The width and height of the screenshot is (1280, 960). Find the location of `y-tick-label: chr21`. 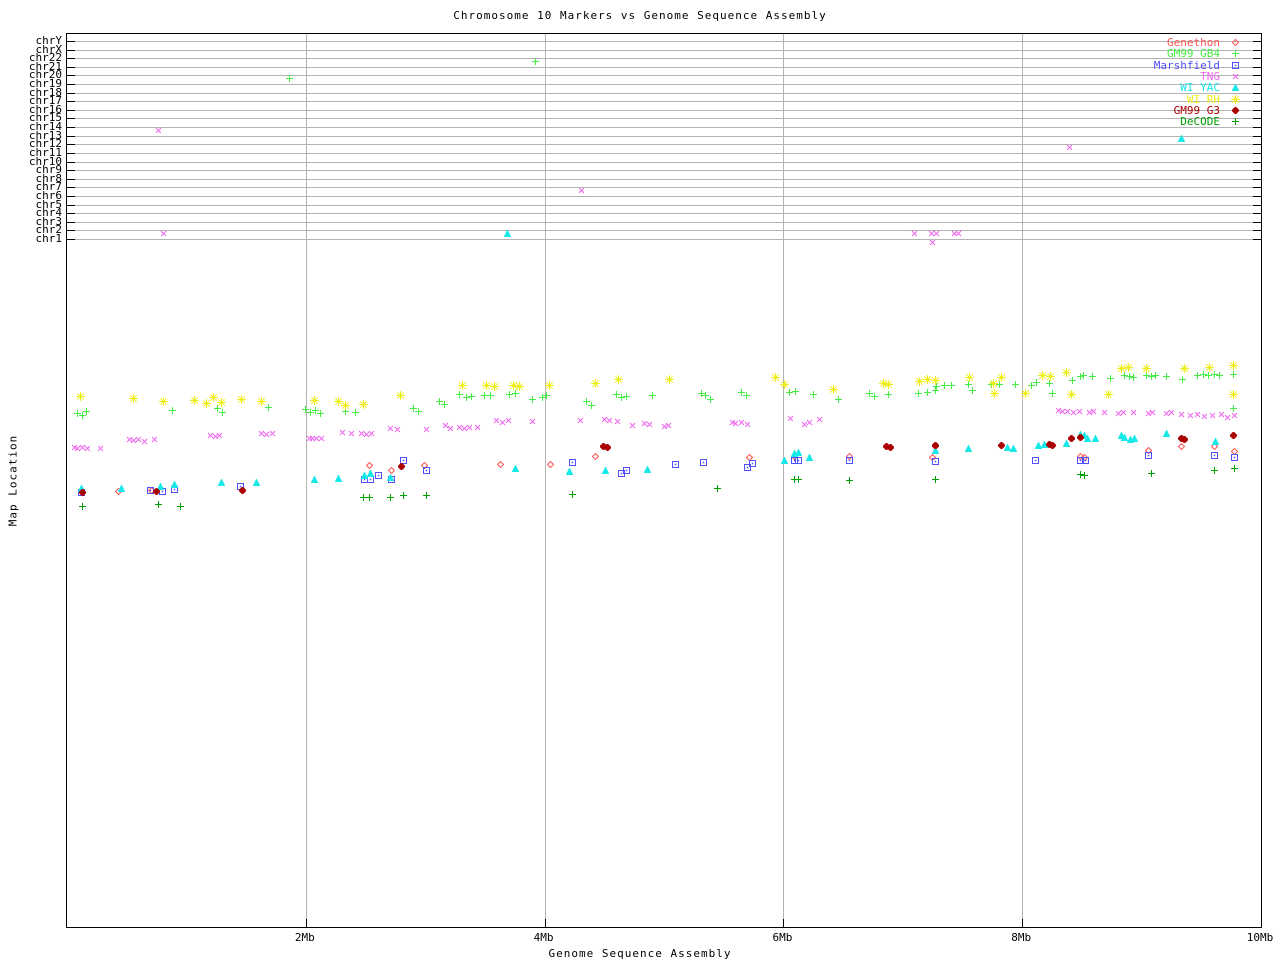

y-tick-label: chr21 is located at coordinates (45, 66).